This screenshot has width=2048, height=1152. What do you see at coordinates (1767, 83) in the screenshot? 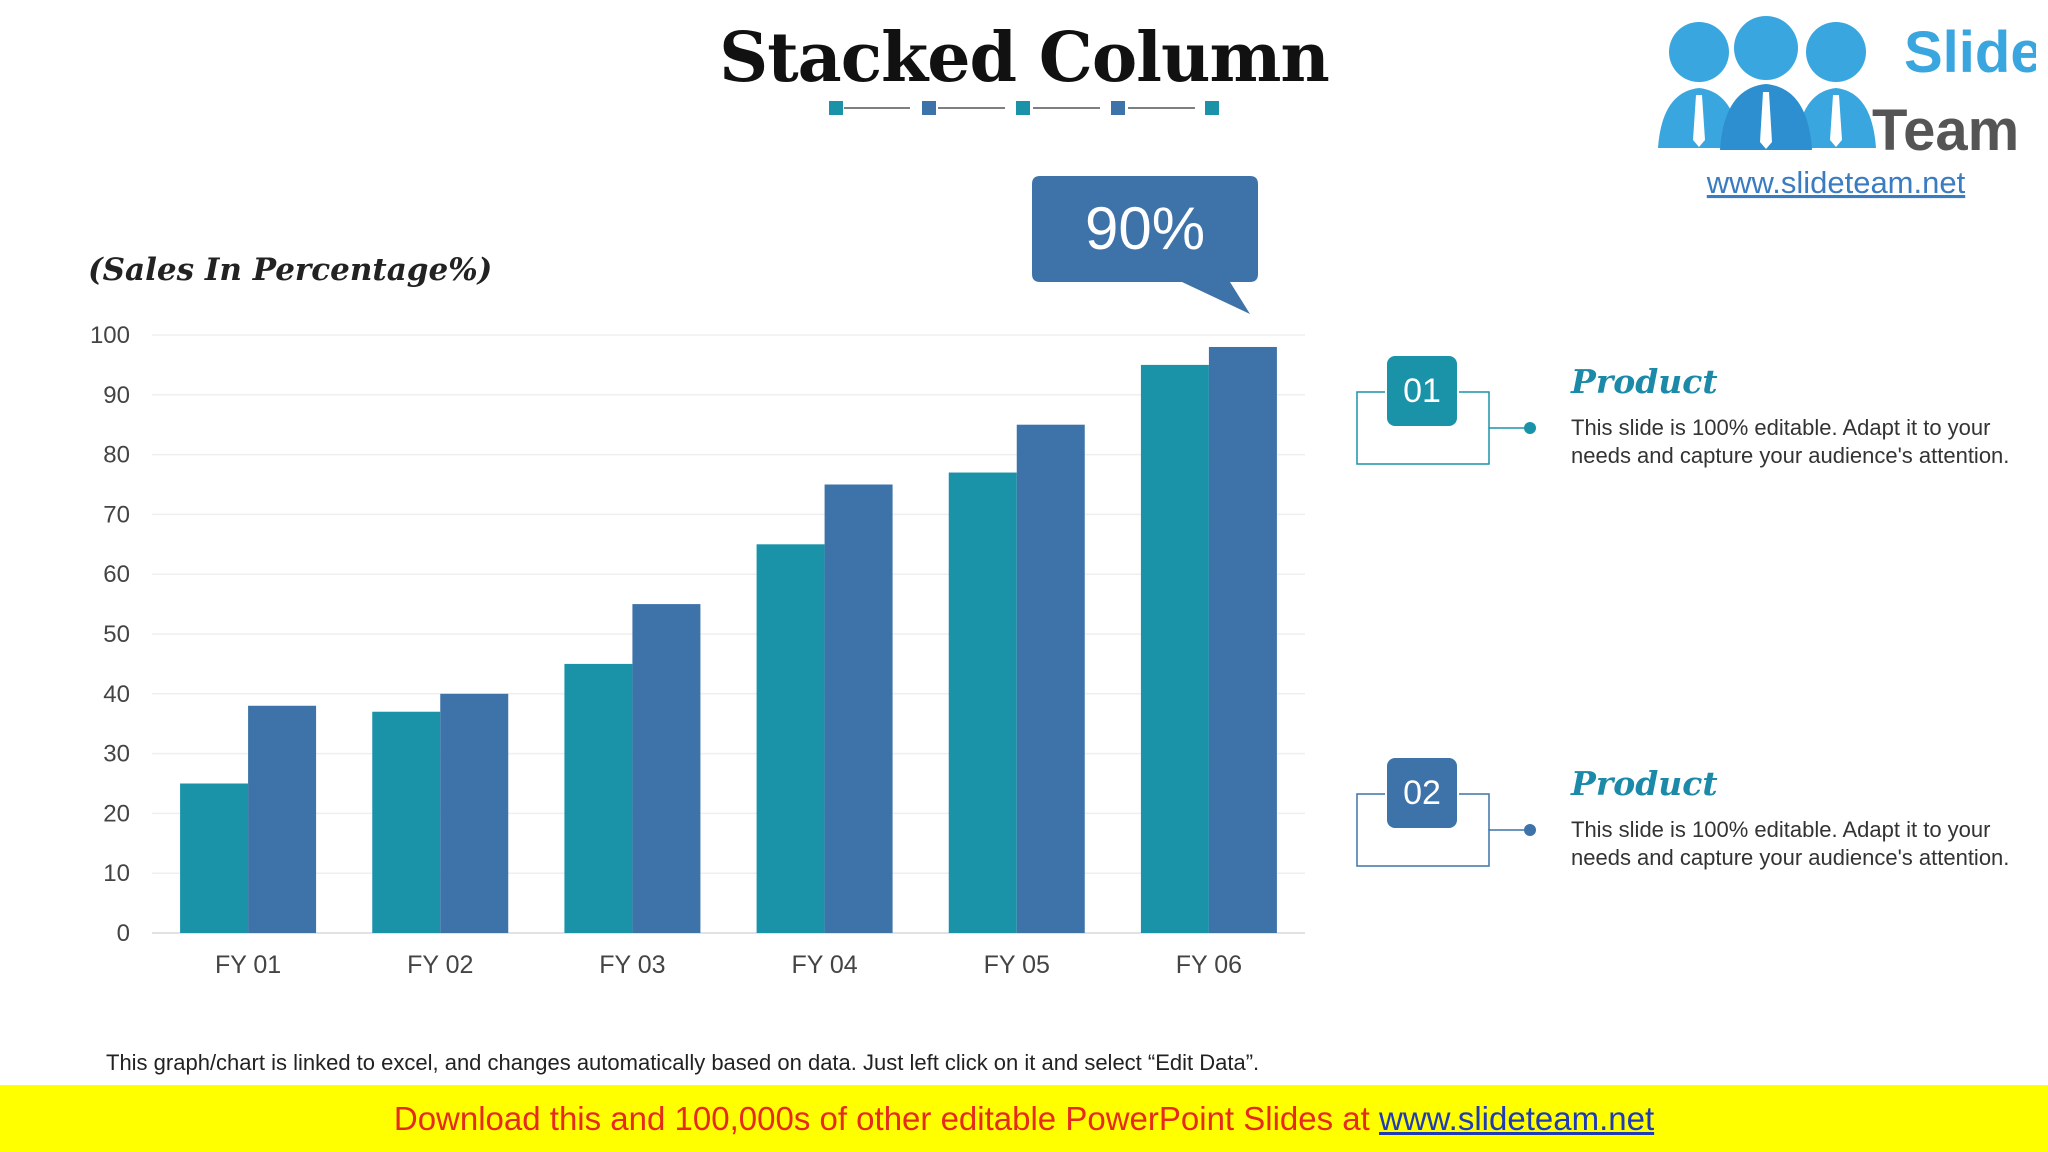
I see `people-icon` at bounding box center [1767, 83].